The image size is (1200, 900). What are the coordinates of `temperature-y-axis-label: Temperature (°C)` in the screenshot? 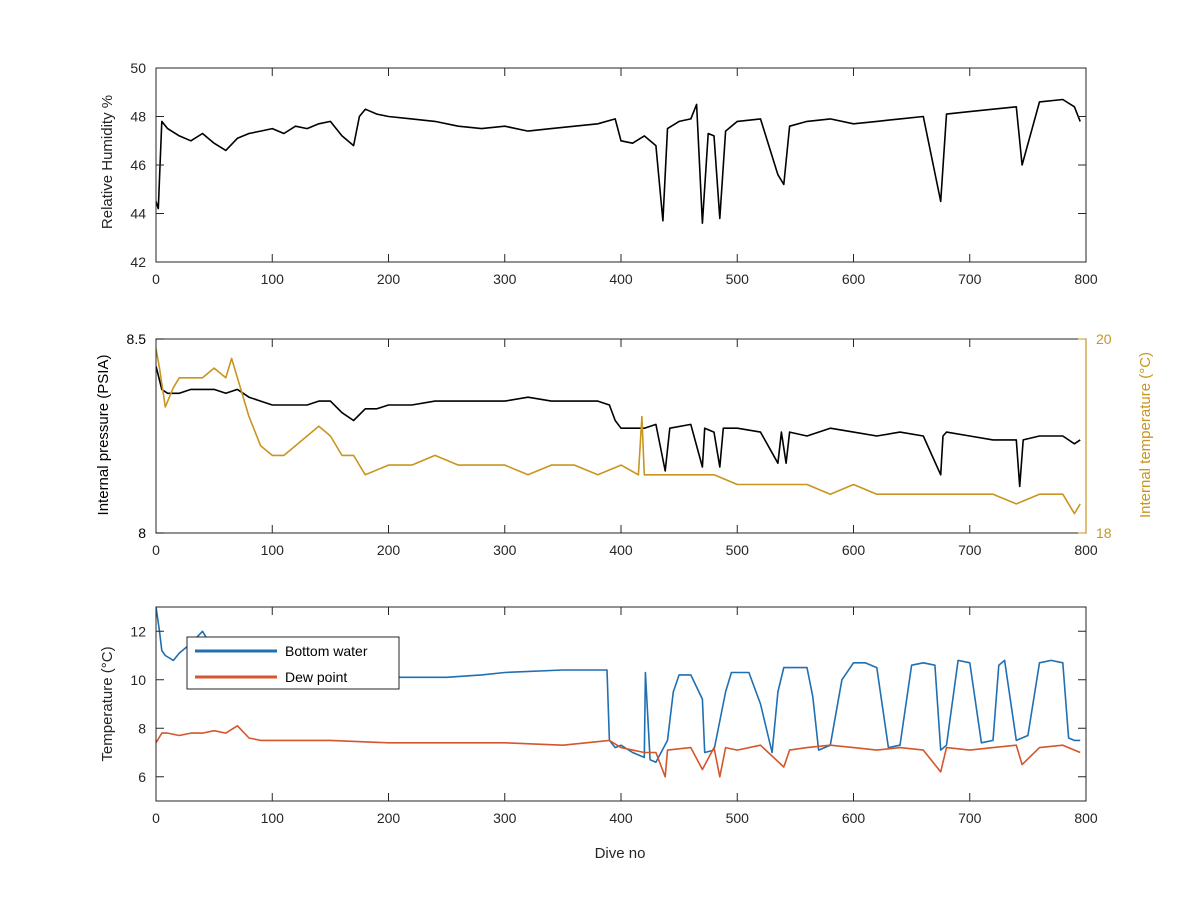 It's located at (107, 703).